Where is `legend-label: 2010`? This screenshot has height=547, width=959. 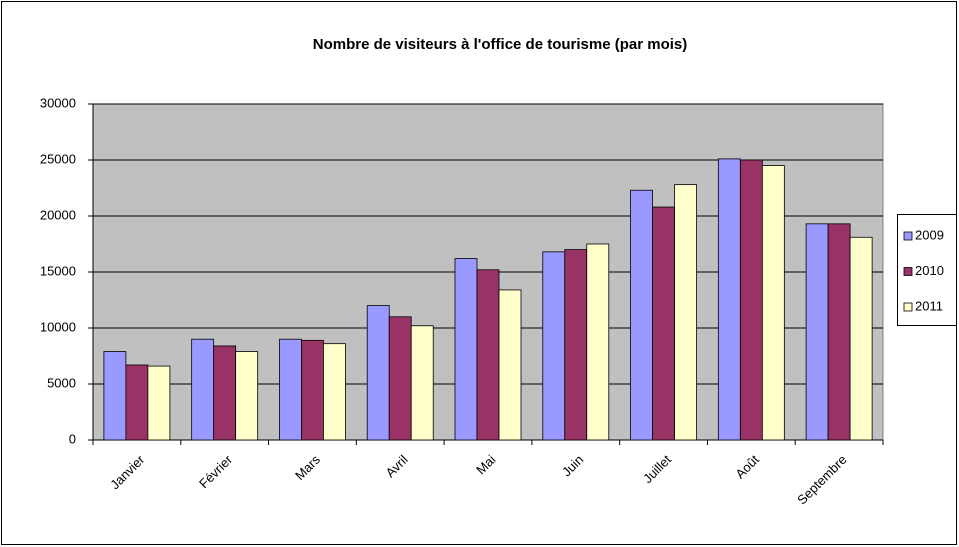 legend-label: 2010 is located at coordinates (929, 270).